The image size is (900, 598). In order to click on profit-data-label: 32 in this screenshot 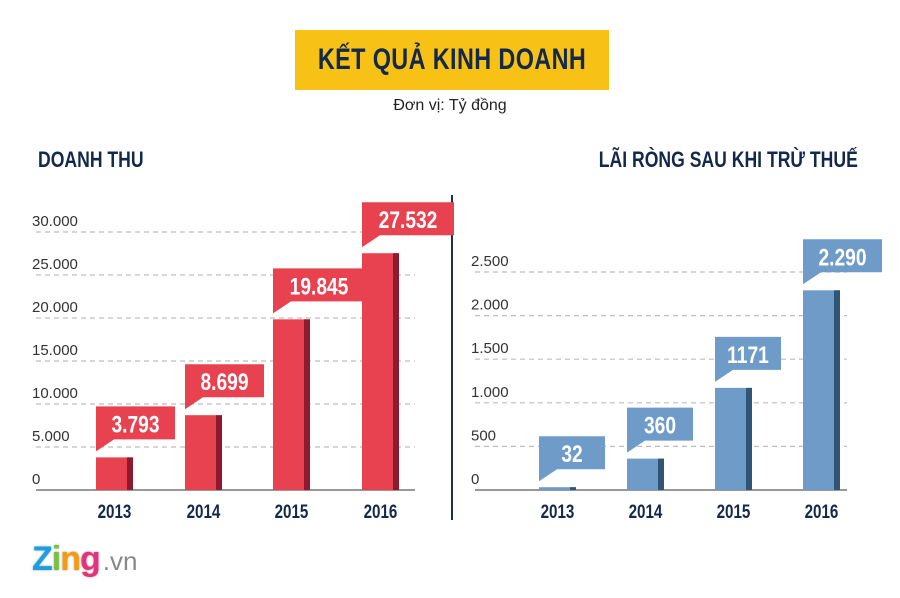, I will do `click(571, 454)`.